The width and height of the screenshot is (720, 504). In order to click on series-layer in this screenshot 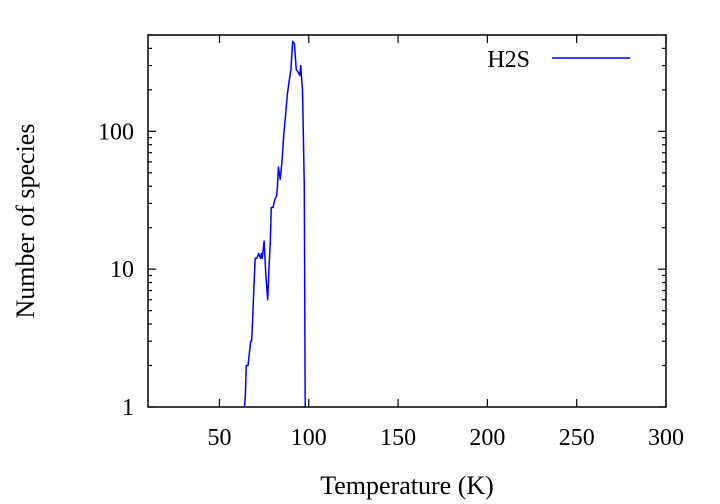, I will do `click(274, 224)`.